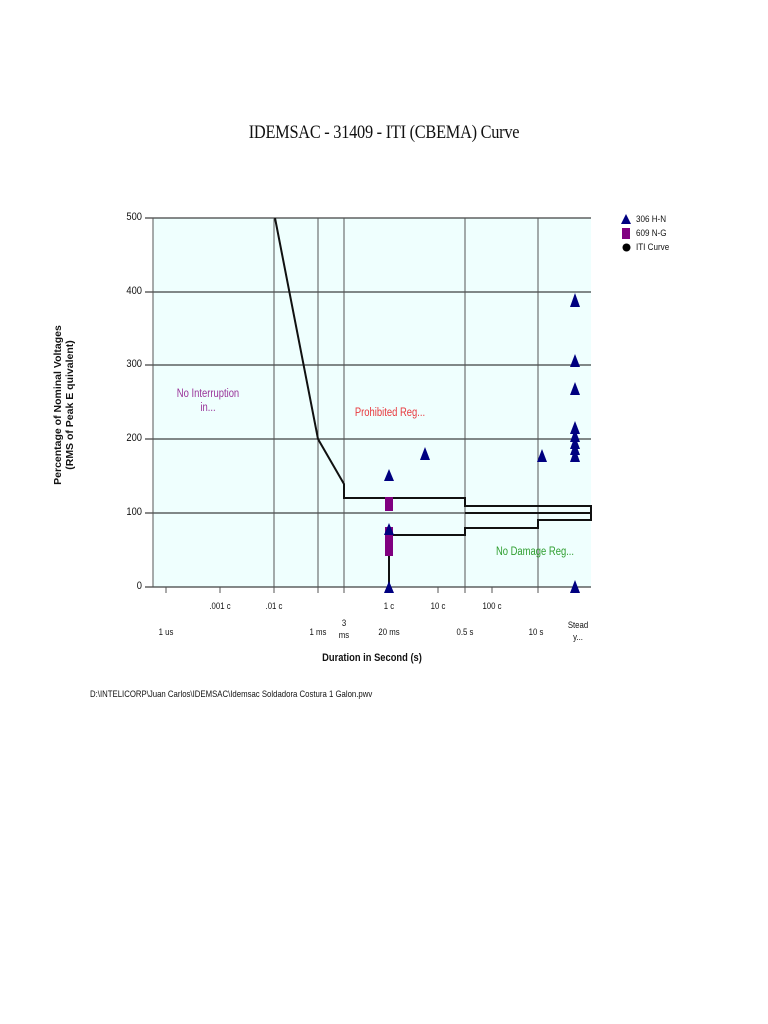 The image size is (768, 1024). What do you see at coordinates (208, 394) in the screenshot?
I see `region-no-interruption-line1: No Interruption` at bounding box center [208, 394].